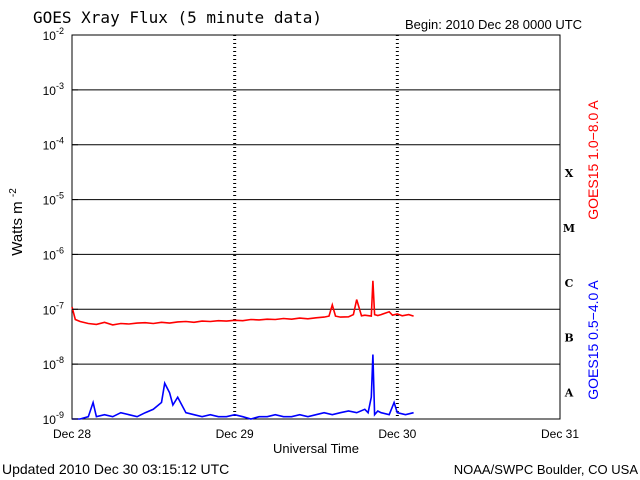  Describe the element at coordinates (115, 469) in the screenshot. I see `updated-timestamp: Updated 2010 Dec 30 03:15:12 UTC` at that location.